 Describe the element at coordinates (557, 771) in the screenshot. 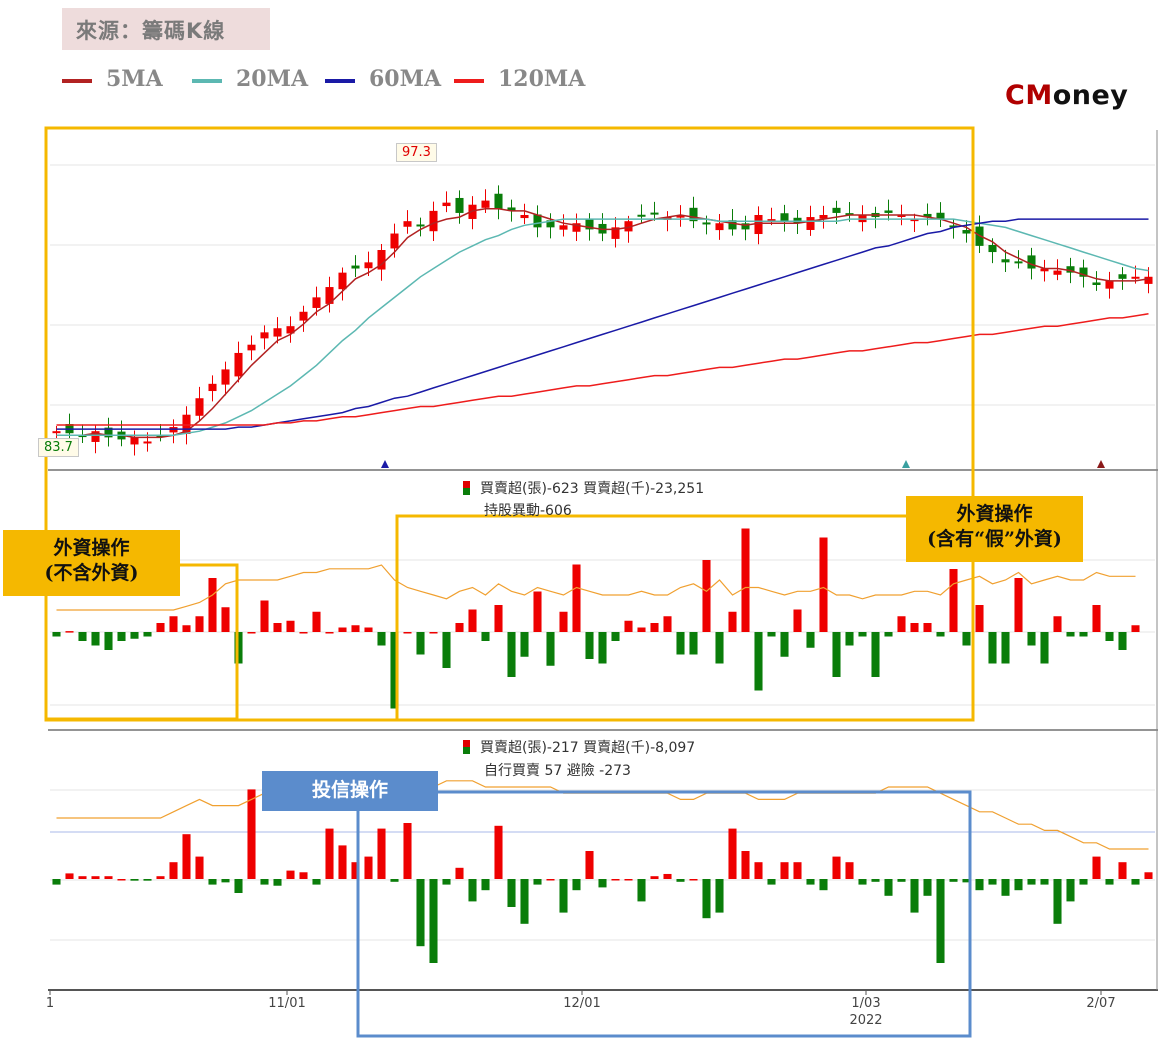

I see `panel3-info-line2: 自行買賣 57 避險 -273` at that location.